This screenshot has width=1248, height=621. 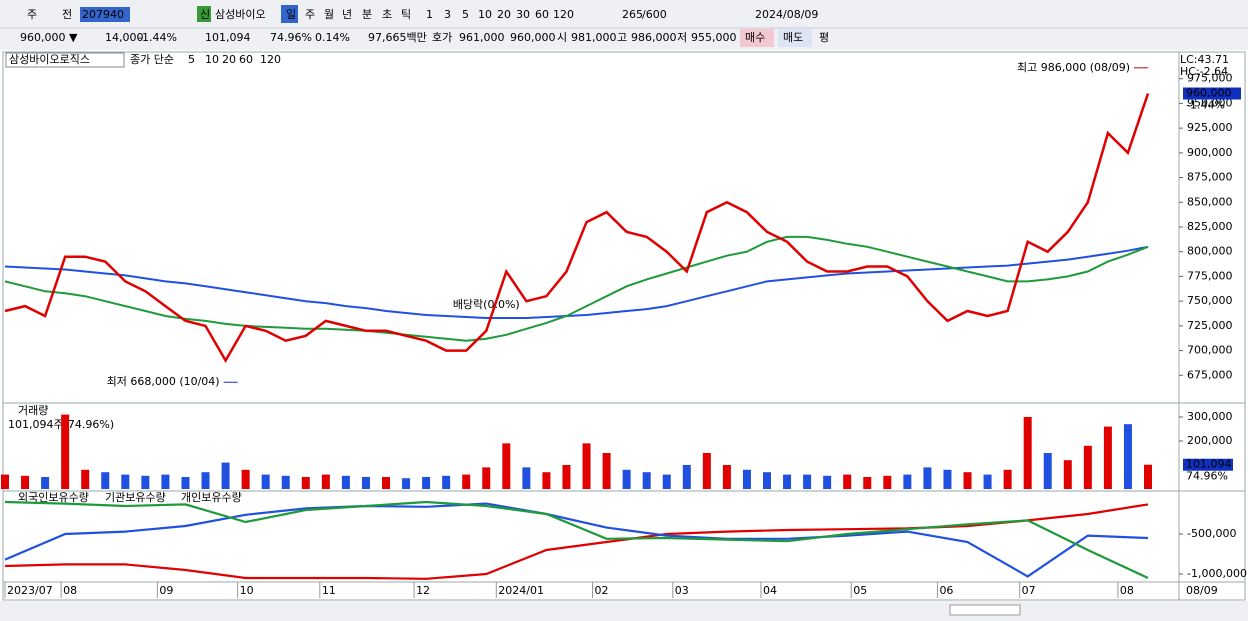 I want to click on sell-button, so click(x=795, y=38).